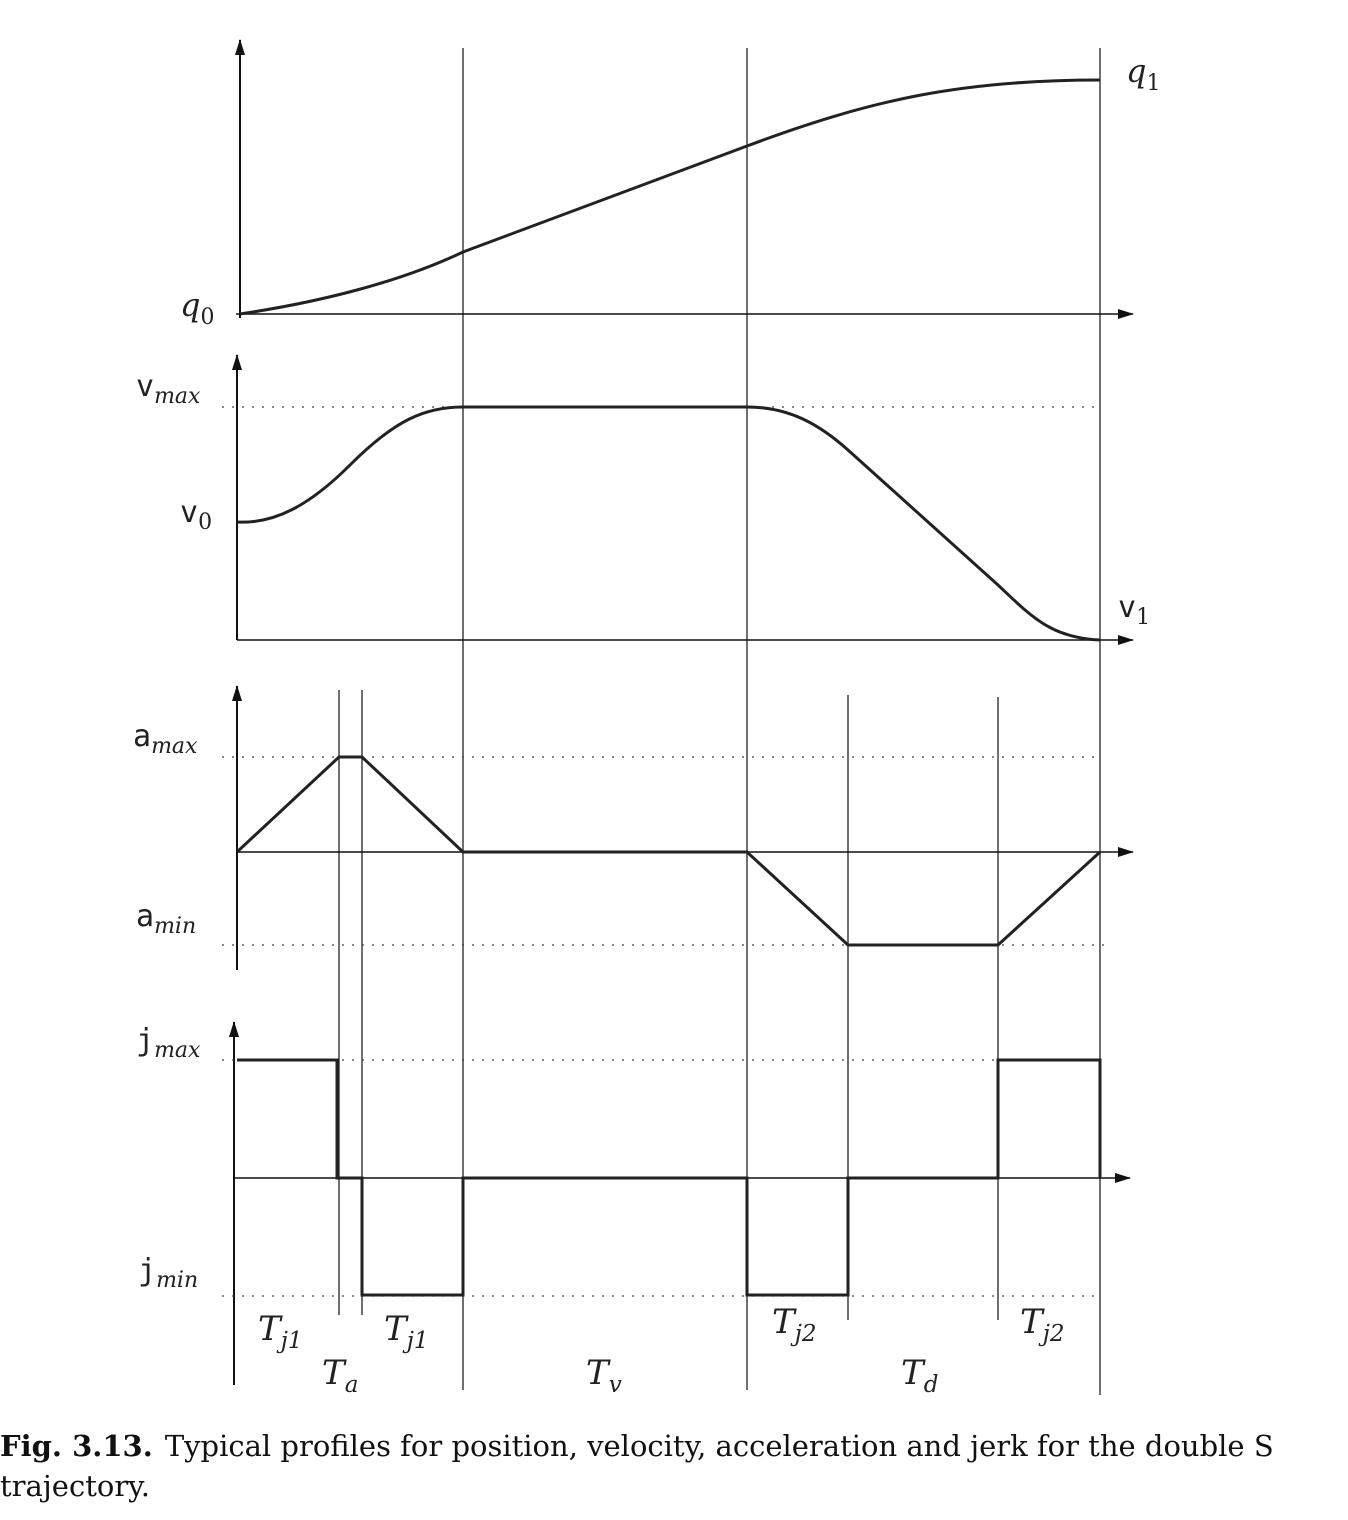  What do you see at coordinates (168, 1273) in the screenshot?
I see `jmin-label: jmin` at bounding box center [168, 1273].